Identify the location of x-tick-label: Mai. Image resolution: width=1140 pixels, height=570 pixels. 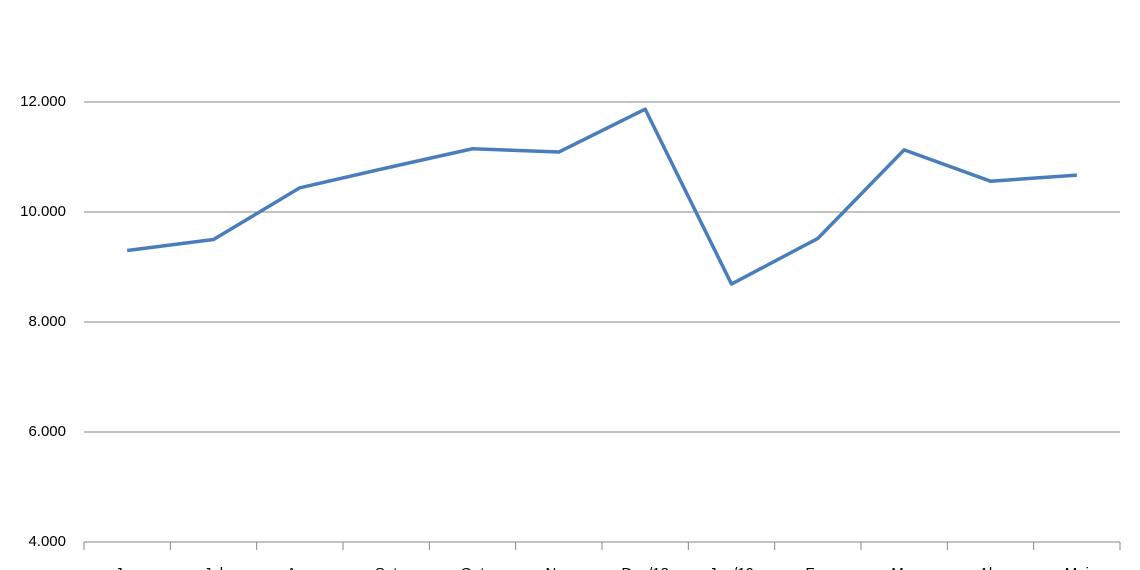
(1077, 567).